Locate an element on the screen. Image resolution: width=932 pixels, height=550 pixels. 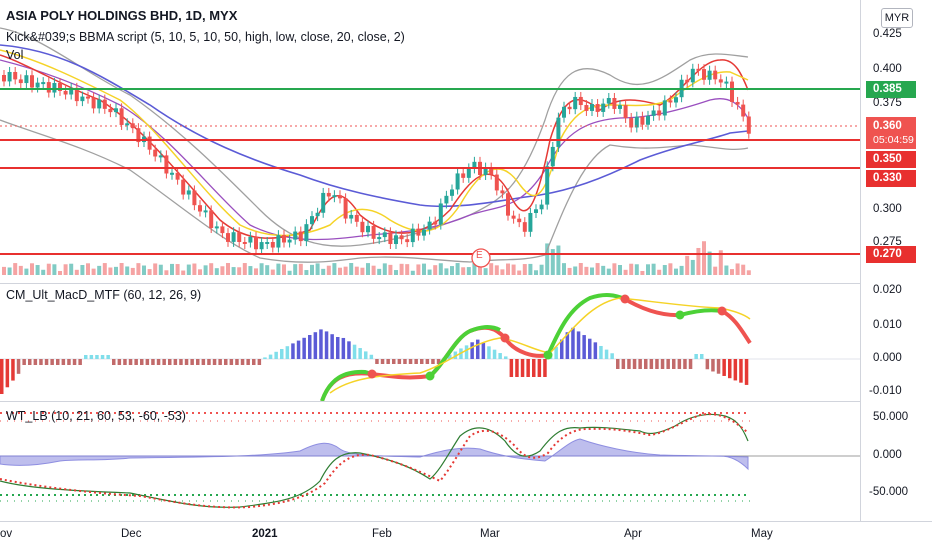
last-price: 0.360 is located at coordinates (887, 126).